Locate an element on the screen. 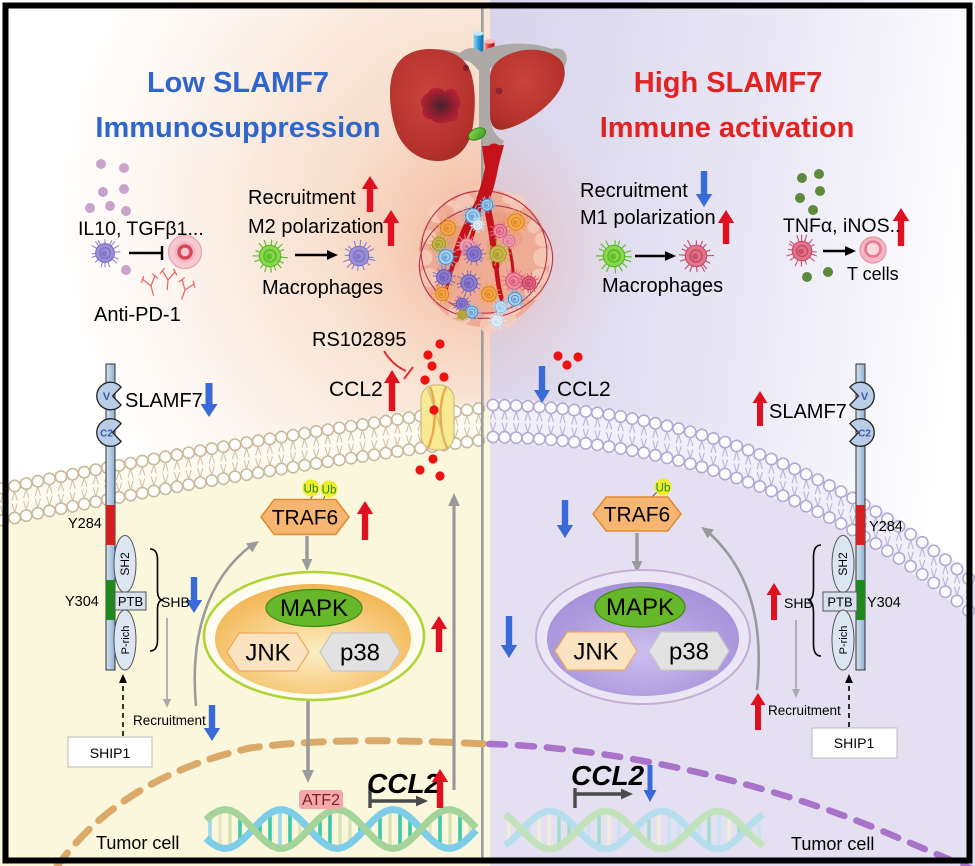 The height and width of the screenshot is (866, 975). svg-text: TNFα, iNOS.. is located at coordinates (841, 226).